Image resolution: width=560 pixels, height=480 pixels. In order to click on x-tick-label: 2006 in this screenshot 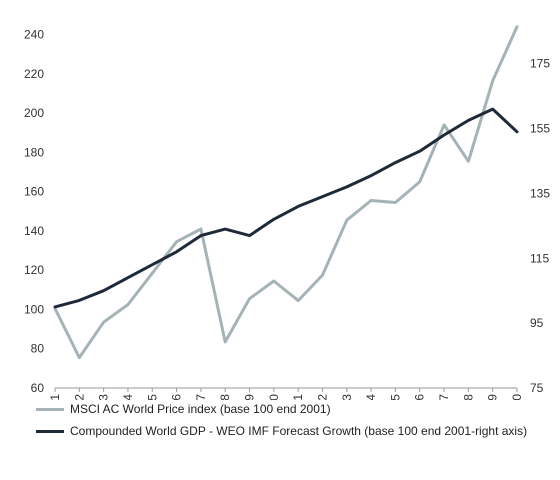, I will do `click(177, 397)`.